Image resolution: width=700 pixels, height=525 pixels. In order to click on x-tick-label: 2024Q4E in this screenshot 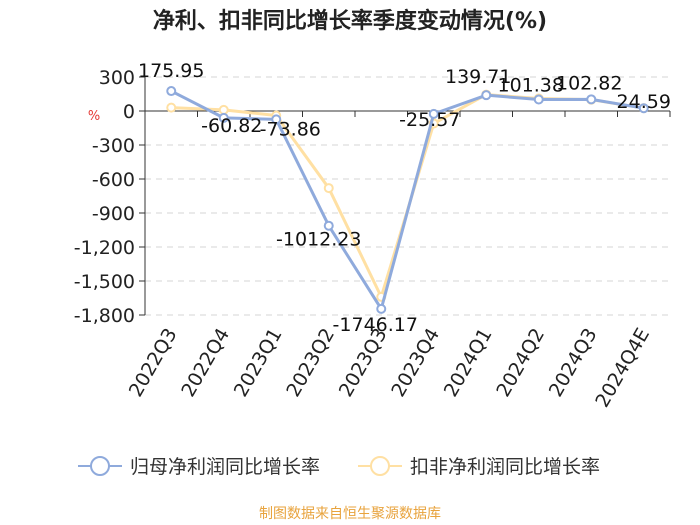, I will do `click(622, 368)`.